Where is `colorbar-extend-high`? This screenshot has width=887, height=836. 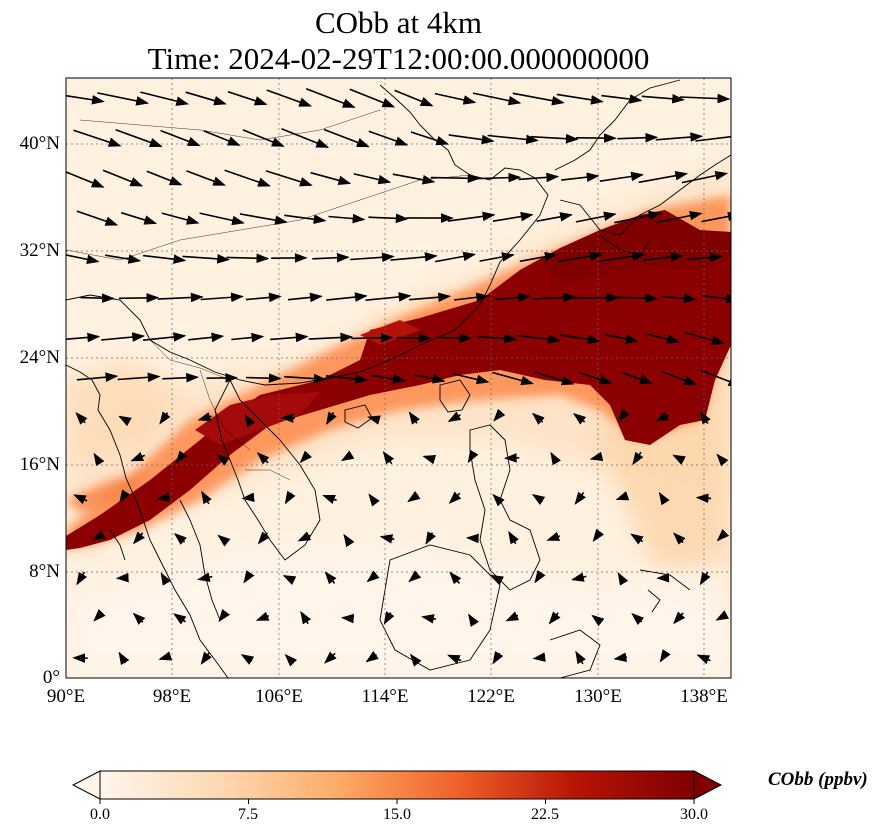
colorbar-extend-high is located at coordinates (708, 785).